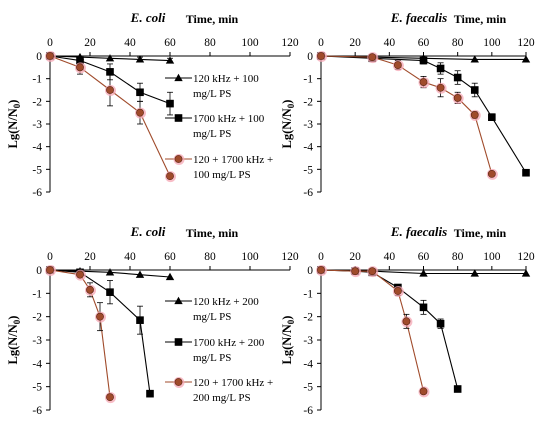 The image size is (550, 425). I want to click on y-axis-label: Lg(N/N0), so click(14, 340).